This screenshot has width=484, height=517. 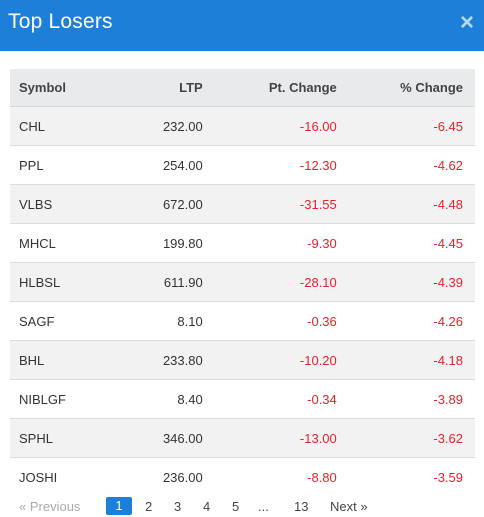 I want to click on page-link-4: 4, so click(x=207, y=506).